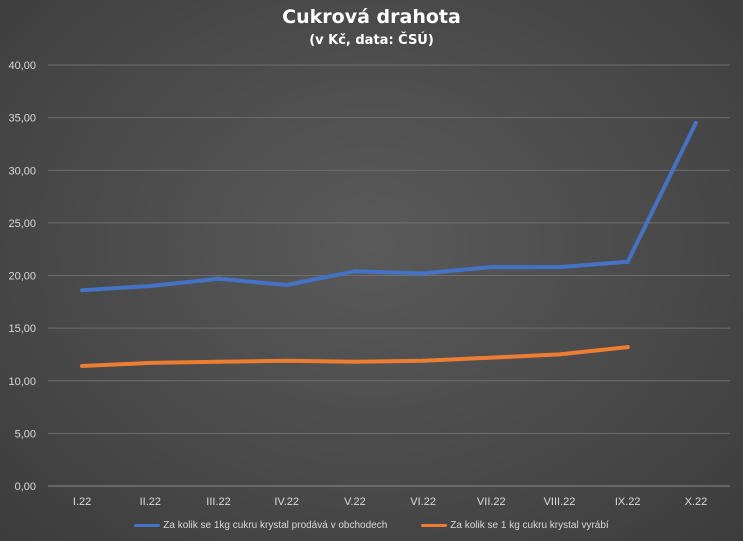 This screenshot has height=541, width=743. What do you see at coordinates (82, 502) in the screenshot?
I see `x-tick-label: I.22` at bounding box center [82, 502].